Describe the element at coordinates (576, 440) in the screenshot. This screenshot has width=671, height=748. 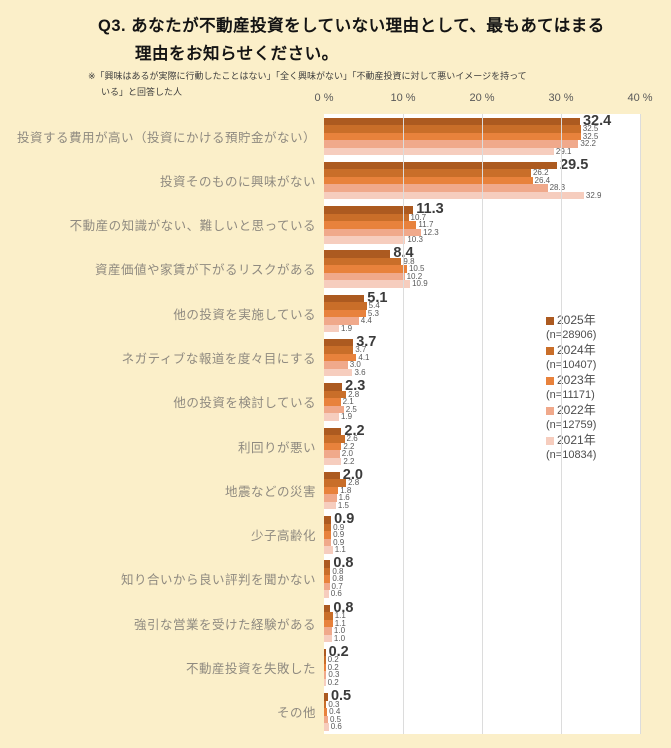
I see `legend-series-name: 2021年` at that location.